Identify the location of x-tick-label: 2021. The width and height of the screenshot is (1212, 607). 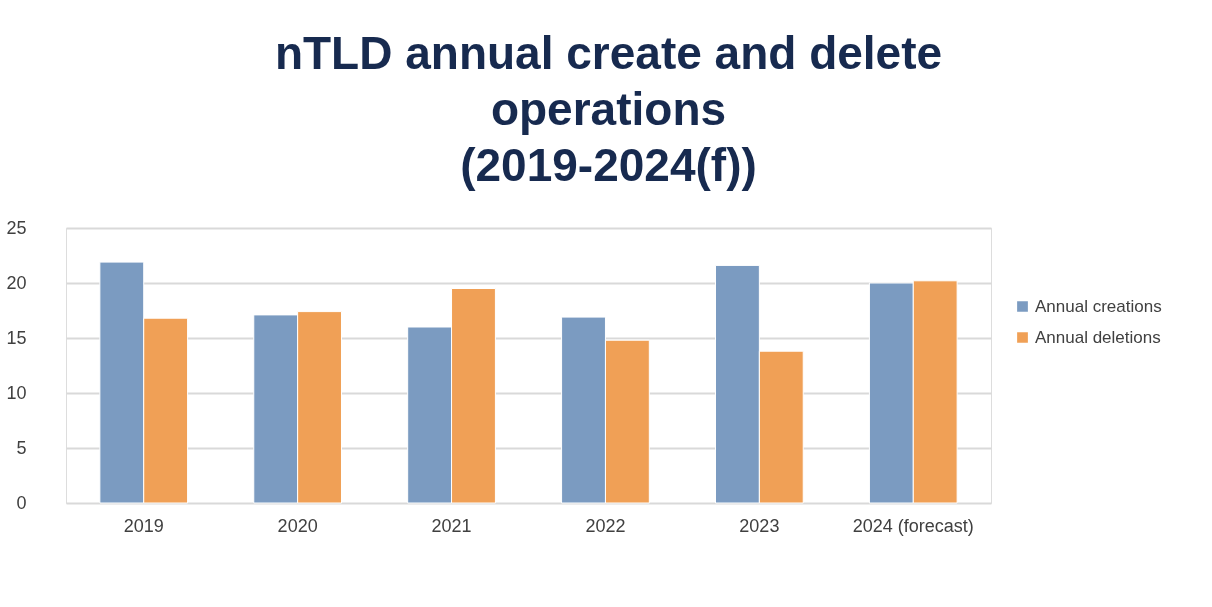
(451, 525).